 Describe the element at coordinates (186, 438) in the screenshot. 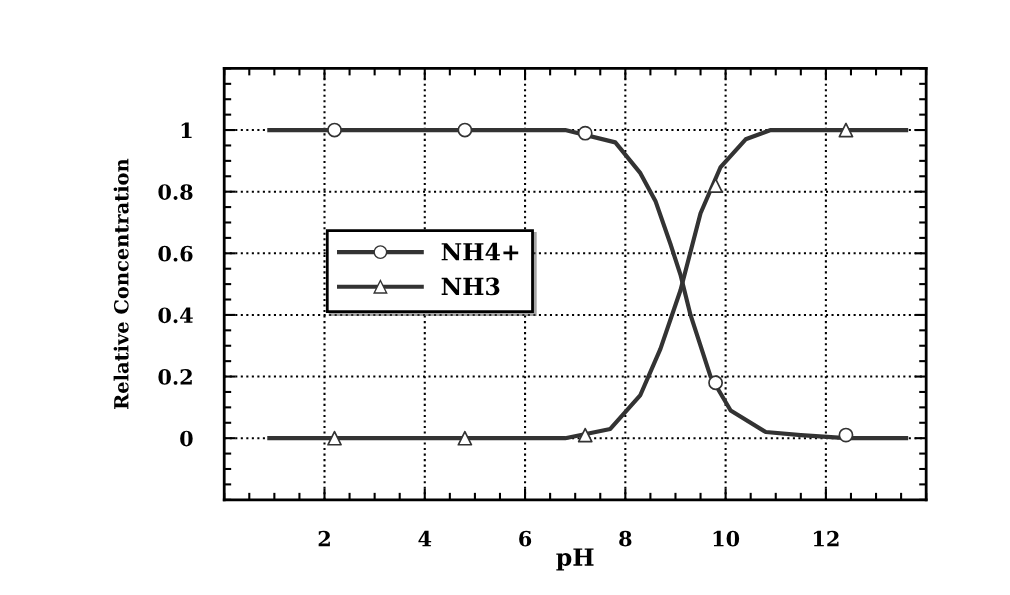

I see `y-tick-label: 0` at that location.